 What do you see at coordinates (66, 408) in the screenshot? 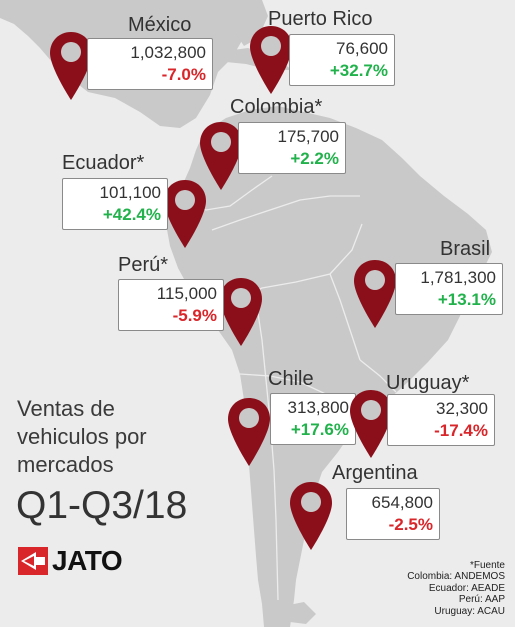
I see `title-line-1: Ventas de` at bounding box center [66, 408].